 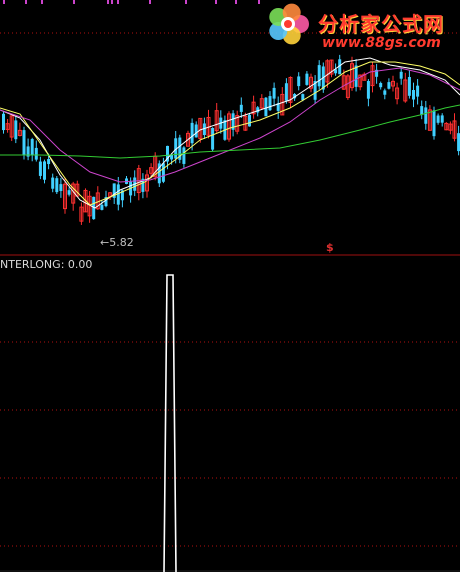 What do you see at coordinates (105, 242) in the screenshot?
I see `arrow-left-icon: ←` at bounding box center [105, 242].